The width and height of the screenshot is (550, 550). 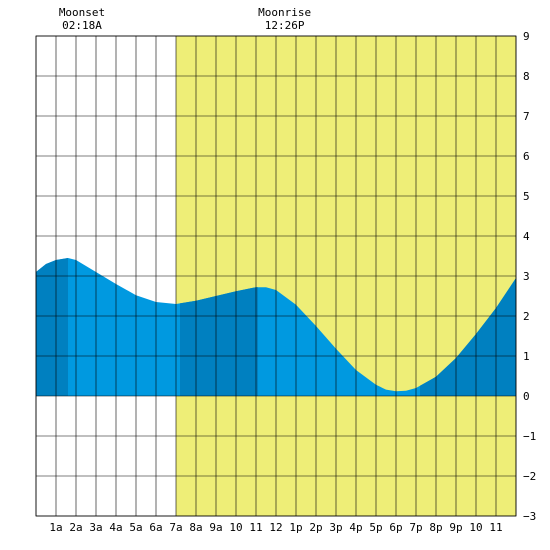 What do you see at coordinates (529, 476) in the screenshot?
I see `y-tick-label: −2` at bounding box center [529, 476].